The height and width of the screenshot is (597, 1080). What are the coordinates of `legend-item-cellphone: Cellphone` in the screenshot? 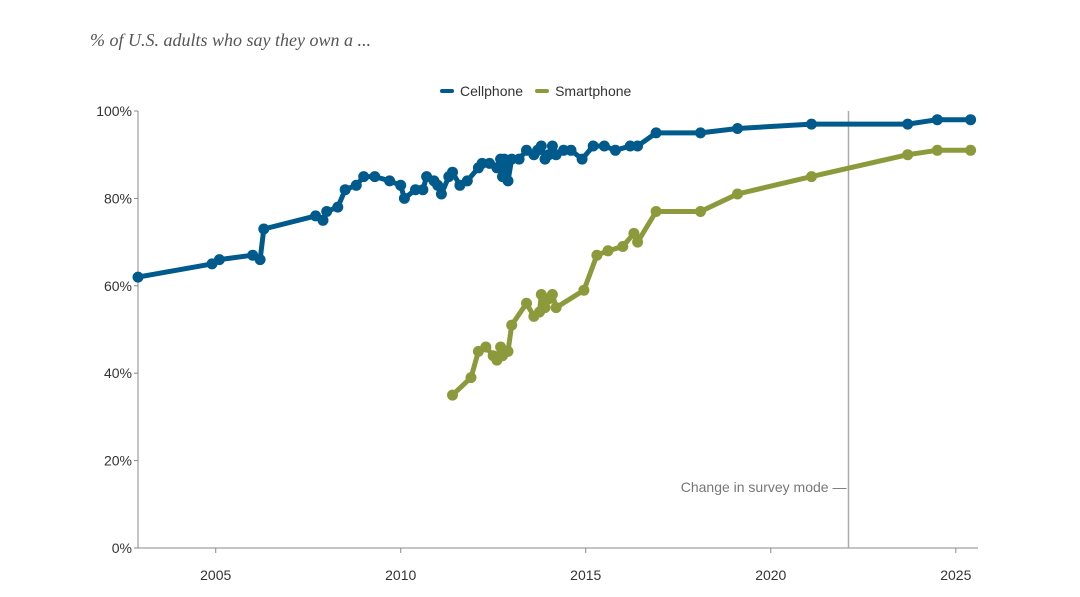 It's located at (481, 91).